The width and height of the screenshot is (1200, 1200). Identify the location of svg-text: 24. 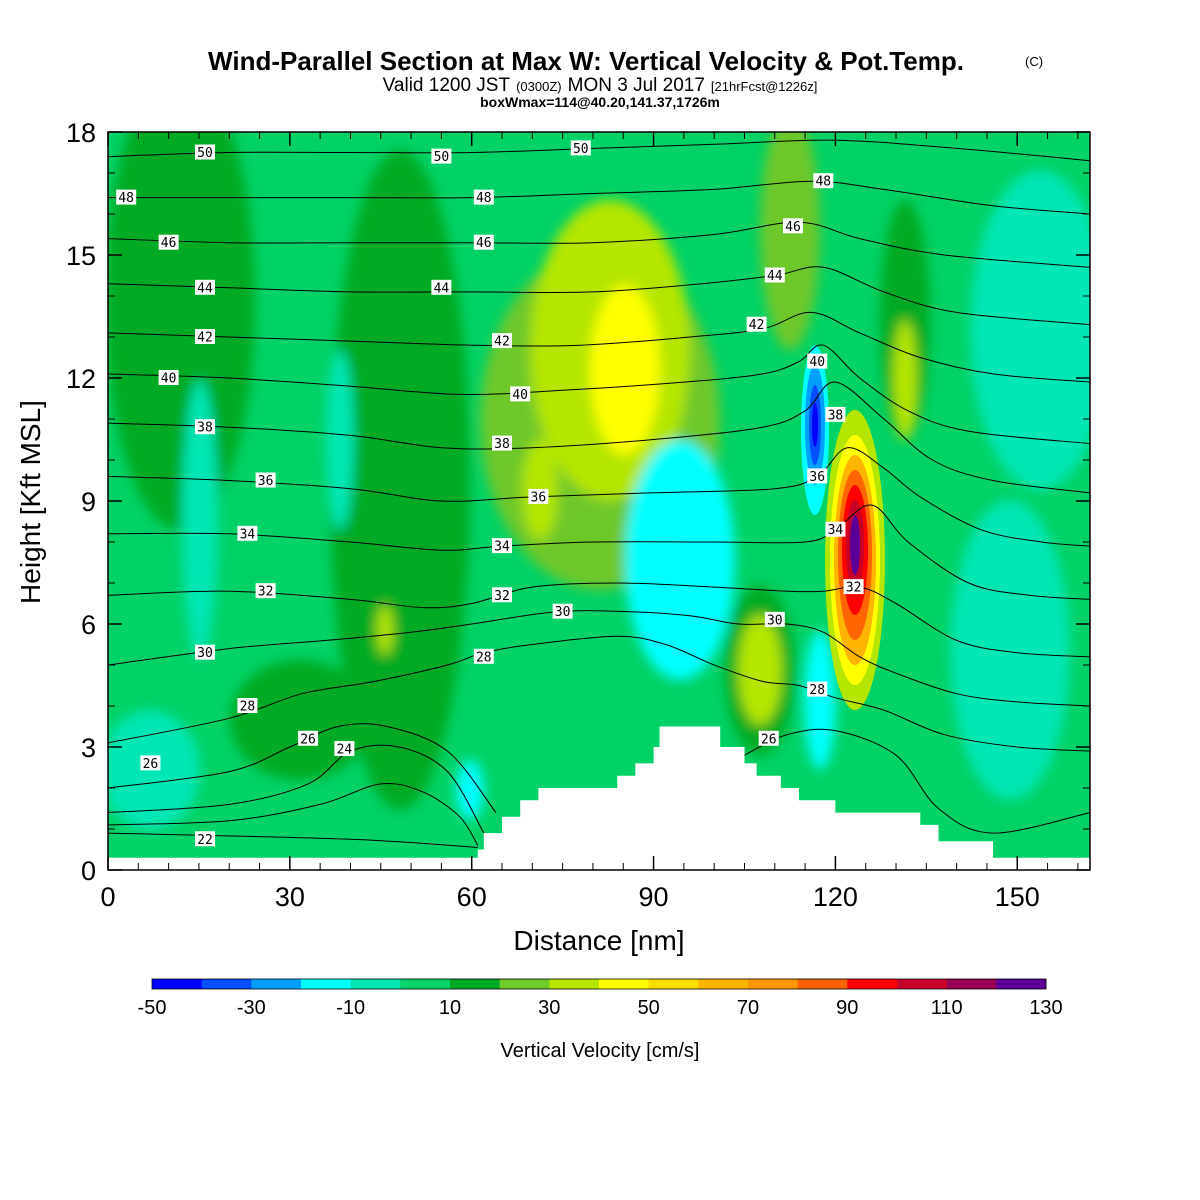
(345, 750).